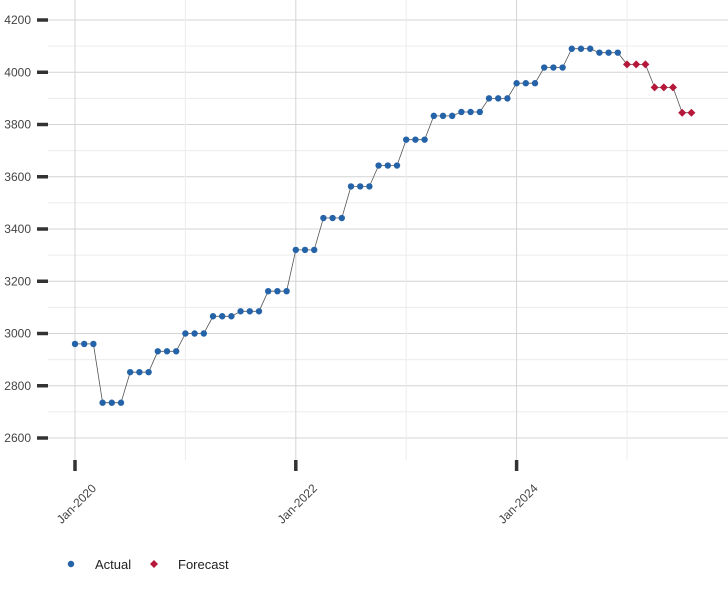  I want to click on y-tick-label: 3800, so click(17, 125).